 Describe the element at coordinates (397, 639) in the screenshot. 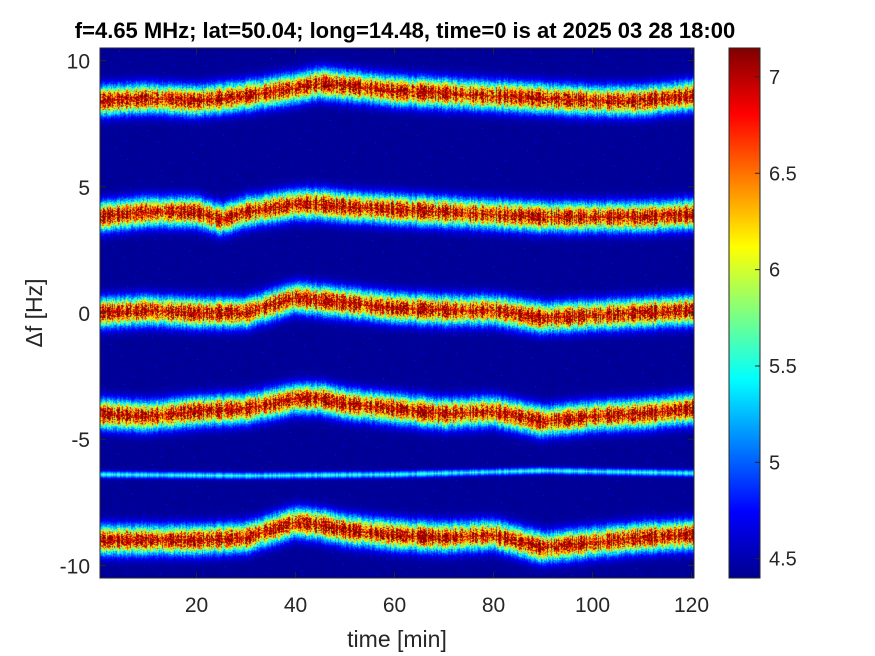

I see `x-axis-label: time [min]` at that location.